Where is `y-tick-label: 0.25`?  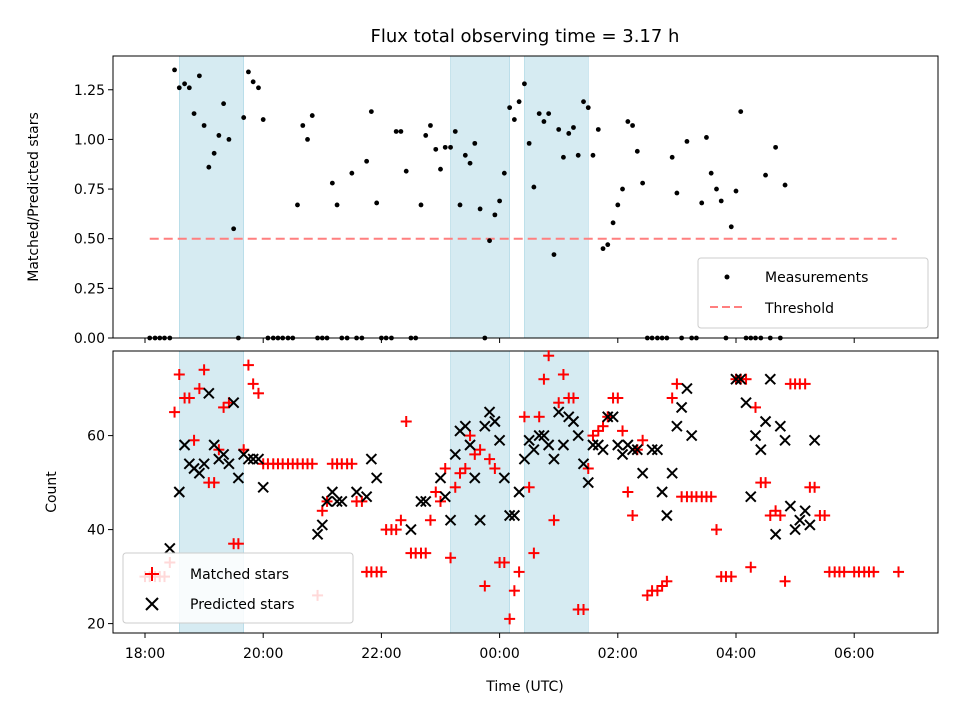
y-tick-label: 0.25 is located at coordinates (89, 289).